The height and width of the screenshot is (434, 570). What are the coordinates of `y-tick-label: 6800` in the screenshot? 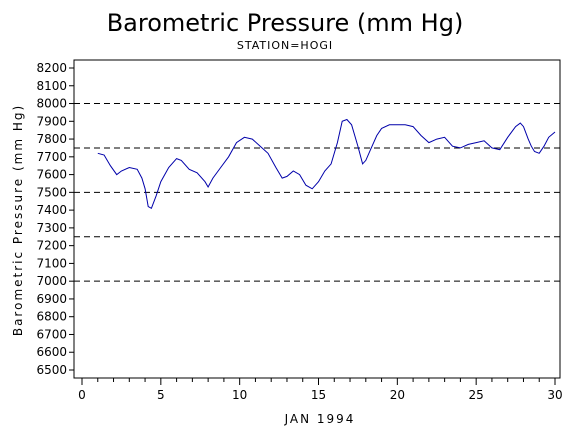 It's located at (51, 317).